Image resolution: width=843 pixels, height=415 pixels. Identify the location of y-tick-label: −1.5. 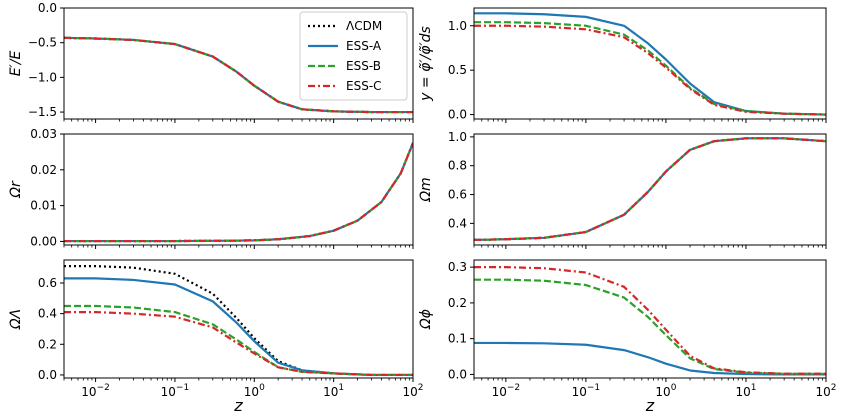
(42, 112).